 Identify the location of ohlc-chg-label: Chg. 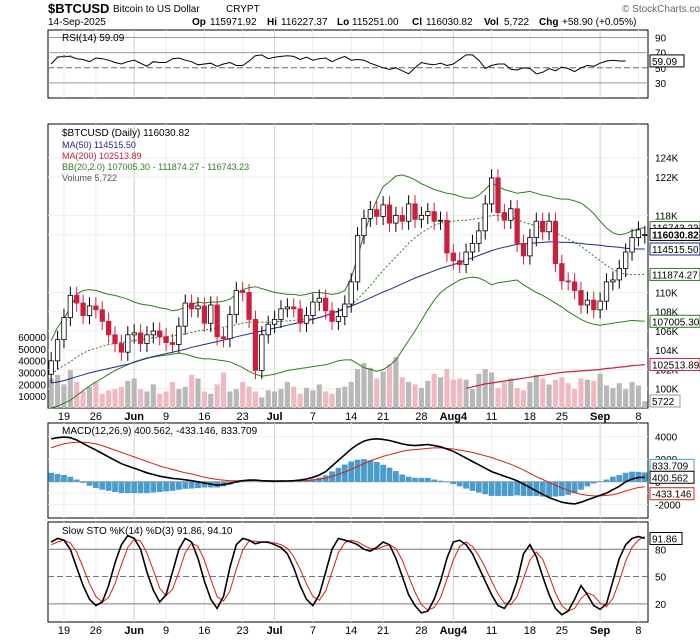
(548, 22).